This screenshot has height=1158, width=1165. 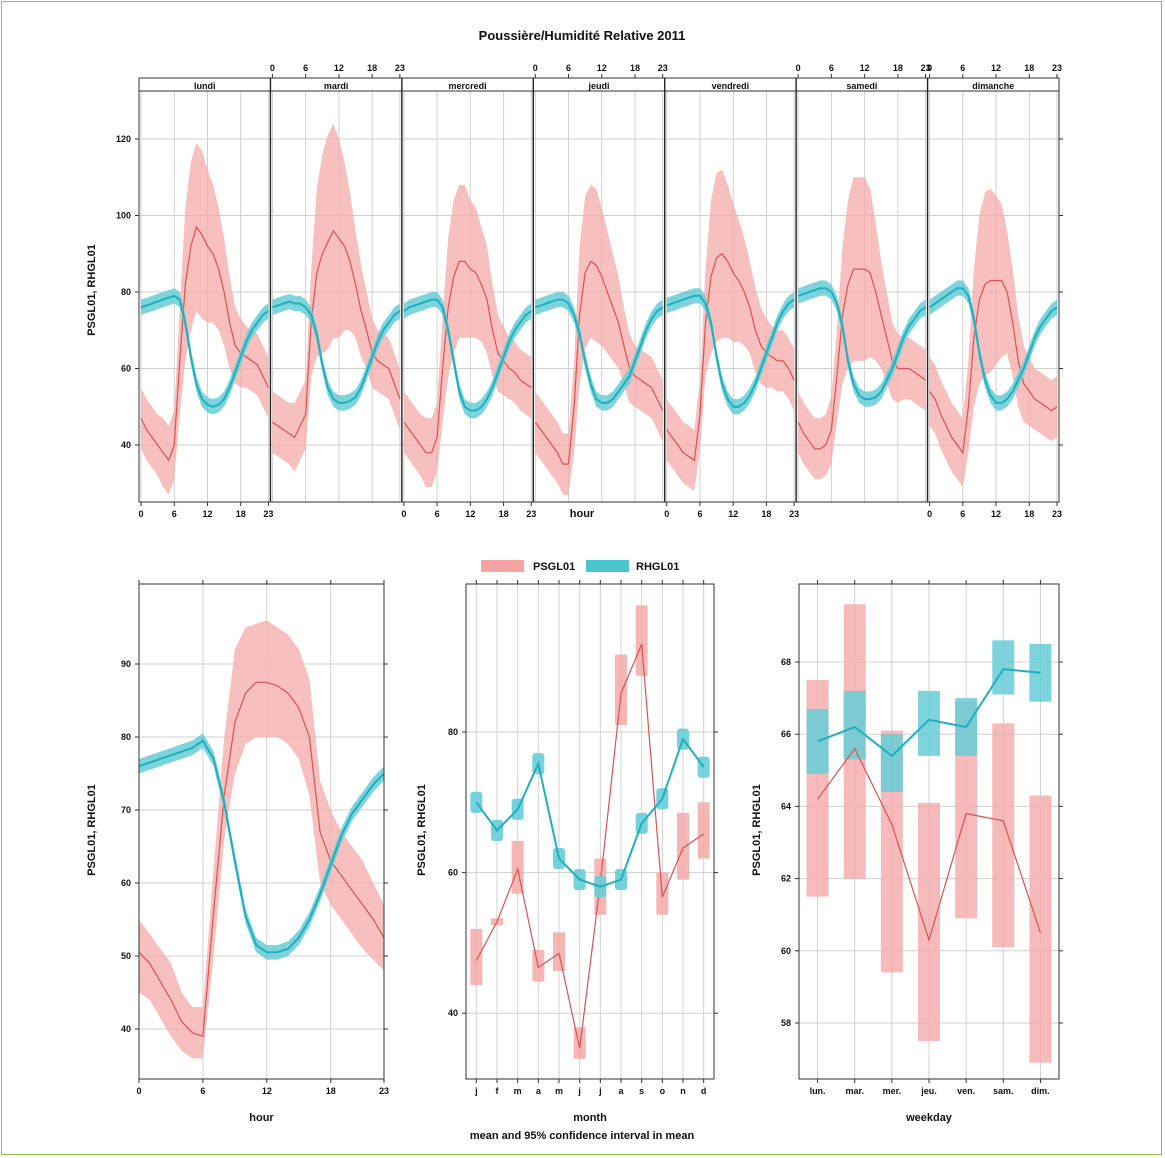 I want to click on x-tick-label: n, so click(x=683, y=1091).